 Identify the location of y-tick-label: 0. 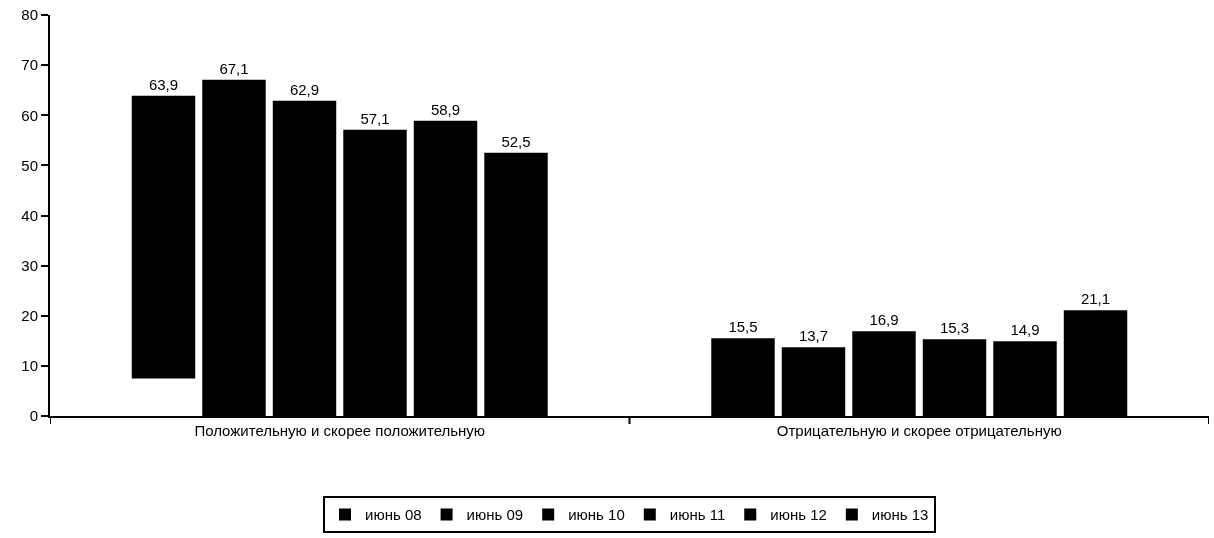
(33, 416).